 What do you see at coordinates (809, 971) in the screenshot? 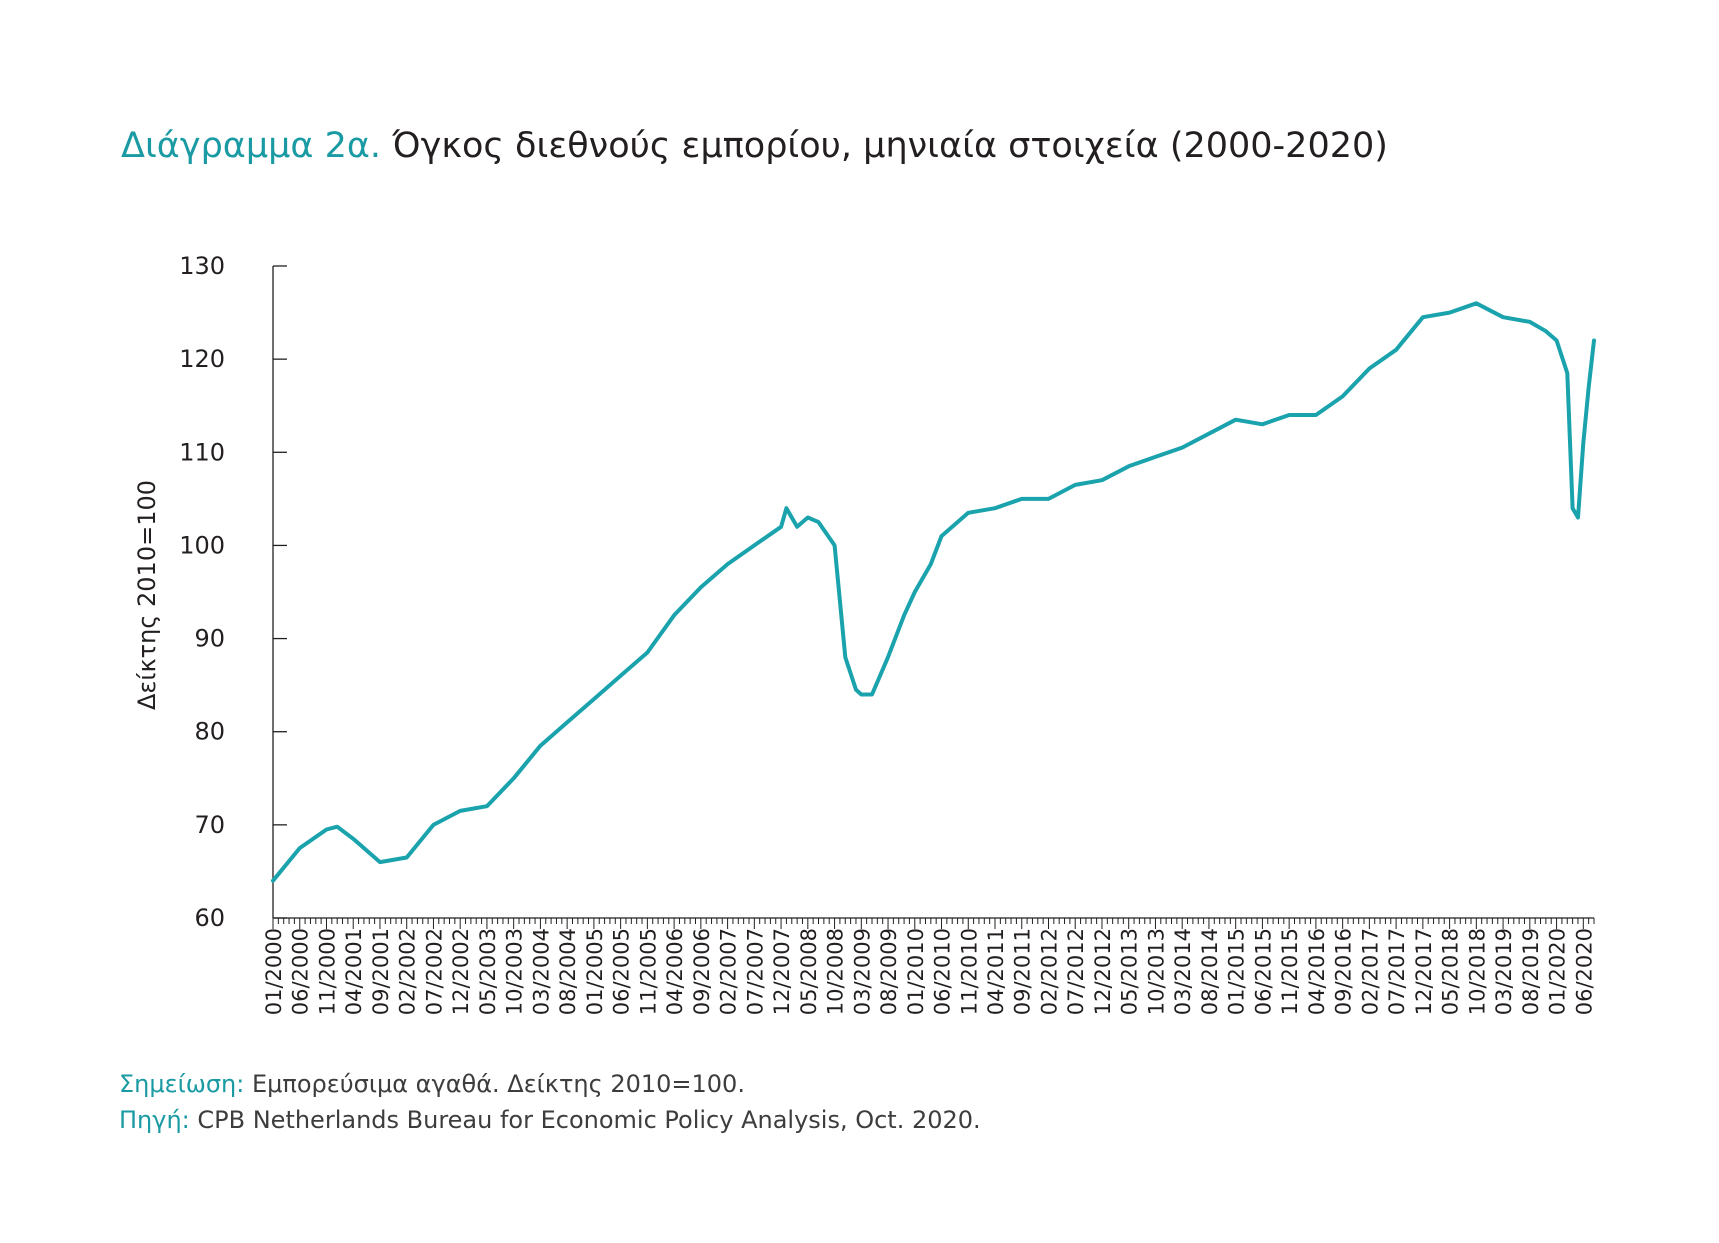
I see `x-tick-label: 05/2008` at bounding box center [809, 971].